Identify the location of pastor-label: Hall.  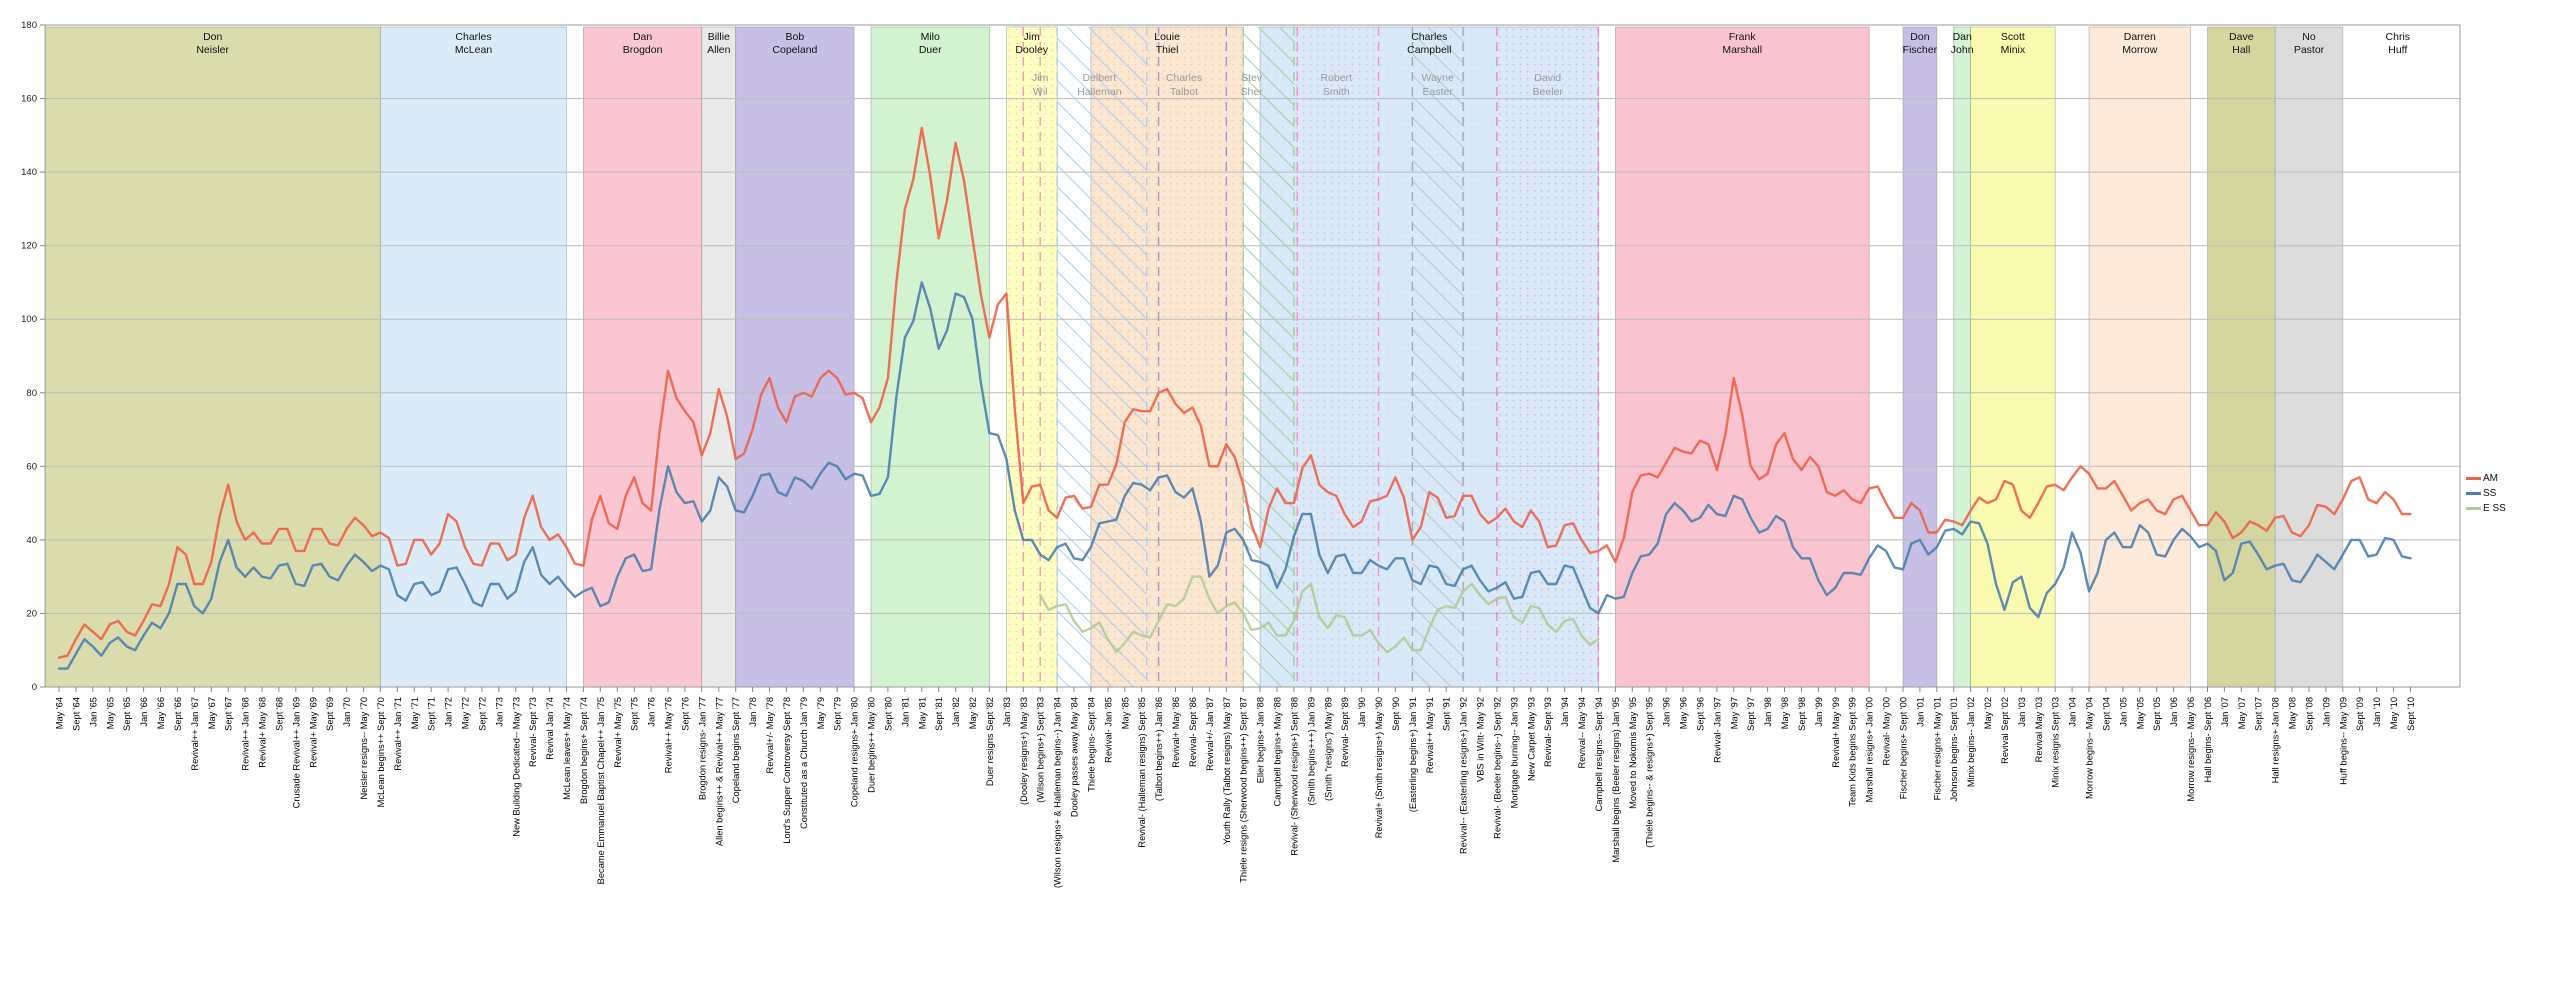
(2241, 50).